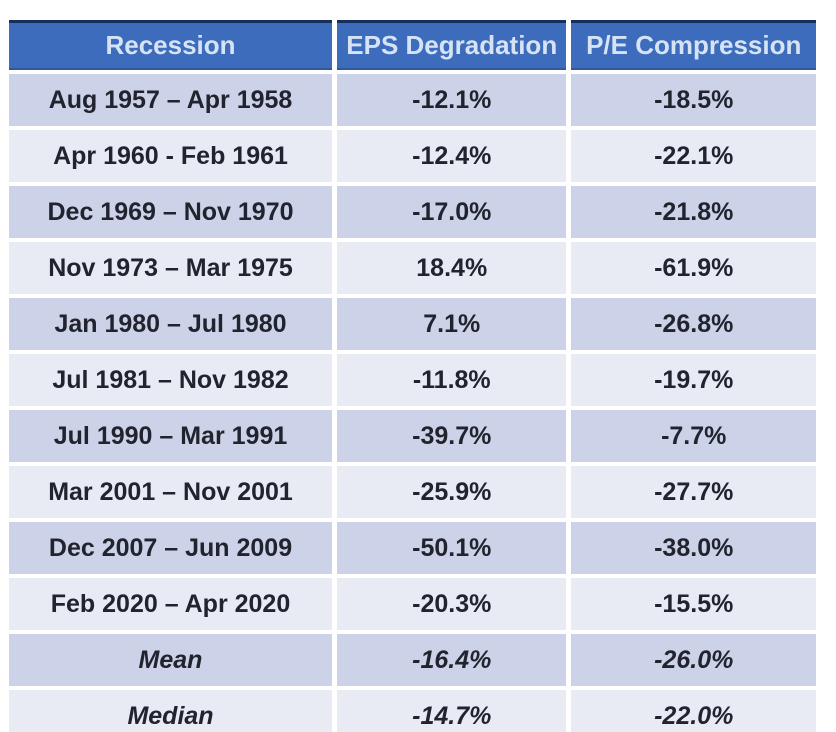 This screenshot has height=732, width=836. I want to click on table-row: Feb 2020 – Apr 2020 -20.3% -15.5%, so click(412, 604).